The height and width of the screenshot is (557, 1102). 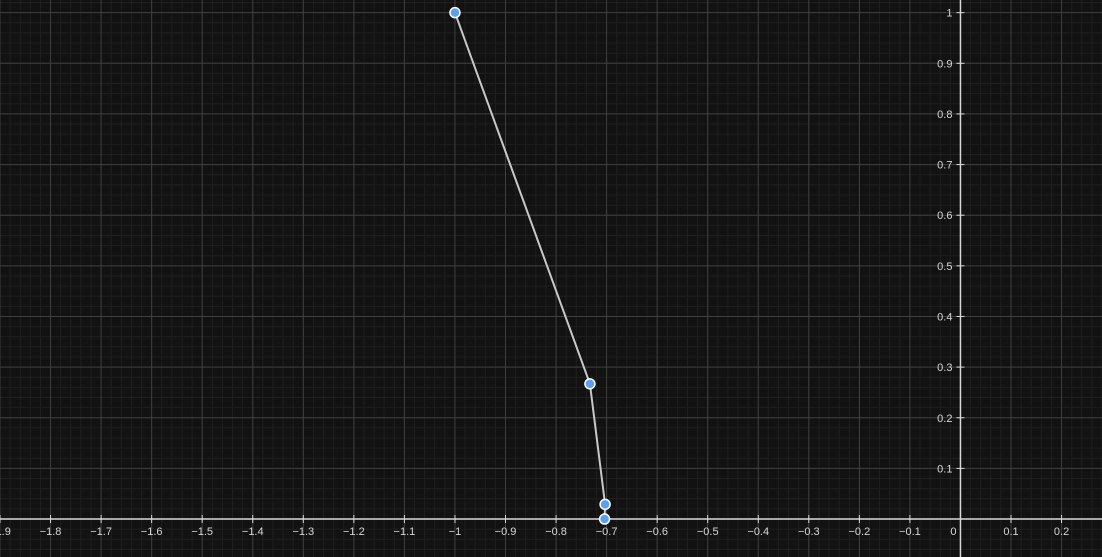 What do you see at coordinates (944, 469) in the screenshot?
I see `y-tick-label: 0.1` at bounding box center [944, 469].